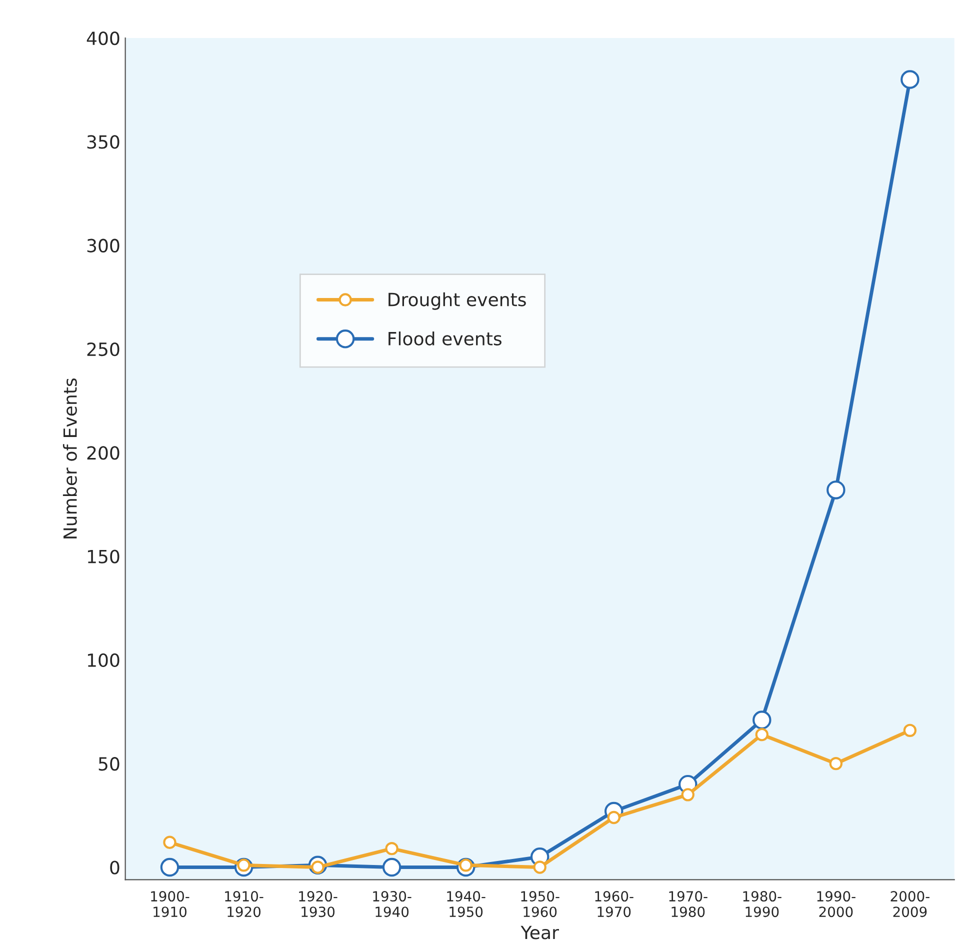 The height and width of the screenshot is (951, 964). What do you see at coordinates (109, 764) in the screenshot?
I see `y-tick-label: 50` at bounding box center [109, 764].